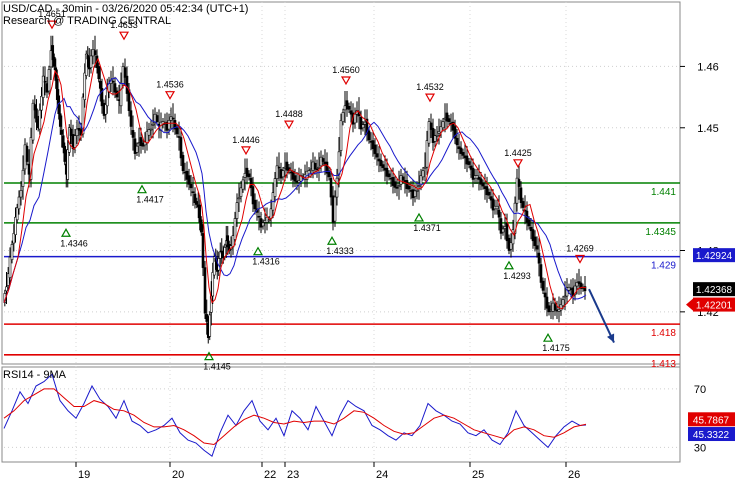 The image size is (735, 480). I want to click on price-box-pointer, so click(689, 304).